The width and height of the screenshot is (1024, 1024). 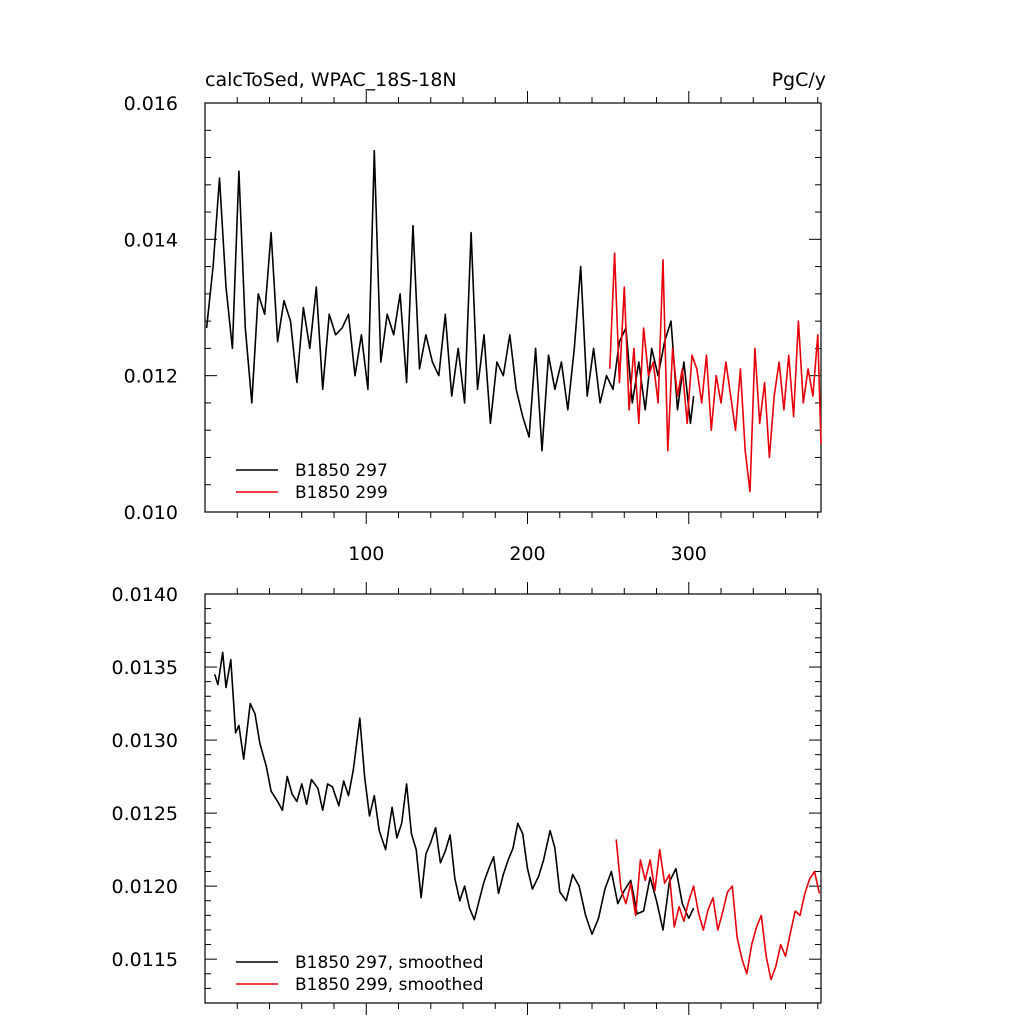 I want to click on y-tick-label: 0.0140, so click(x=145, y=595).